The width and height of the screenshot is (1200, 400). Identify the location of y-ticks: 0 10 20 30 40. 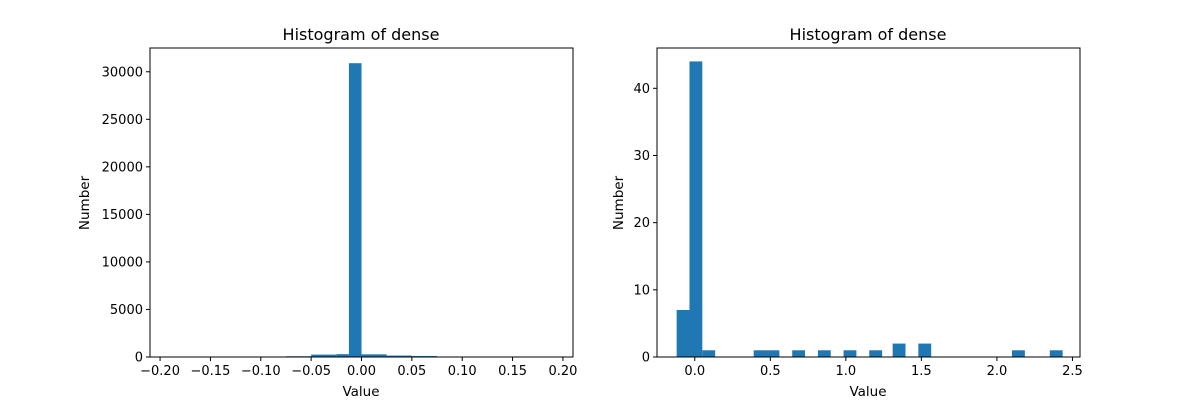
(645, 224).